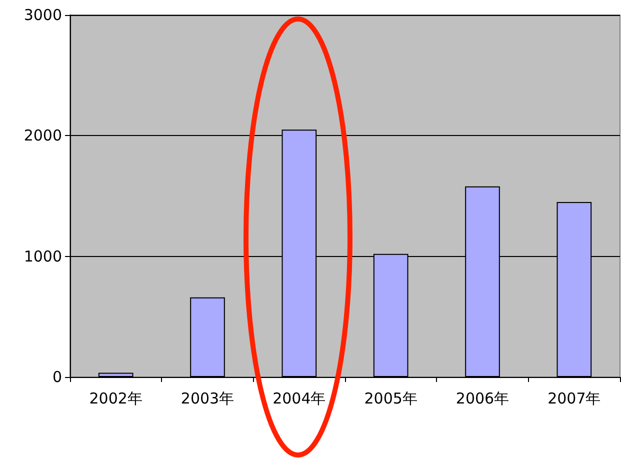 The height and width of the screenshot is (458, 621). Describe the element at coordinates (57, 377) in the screenshot. I see `y-tick-label: 0` at that location.